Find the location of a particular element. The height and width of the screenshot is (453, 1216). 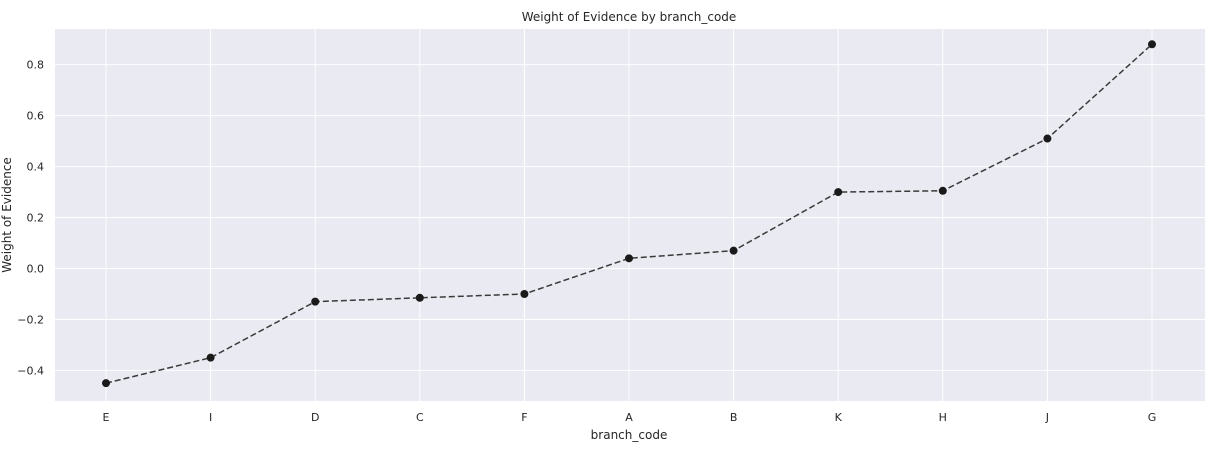

y-tick-label: −0.4 is located at coordinates (30, 370).